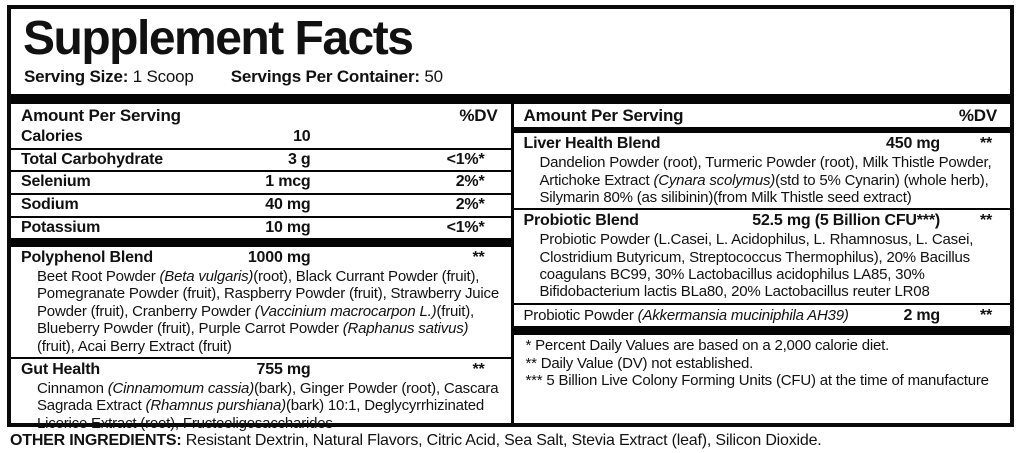  I want to click on blend-amount: 52.5 mg (5 Billion CFU***), so click(846, 221).